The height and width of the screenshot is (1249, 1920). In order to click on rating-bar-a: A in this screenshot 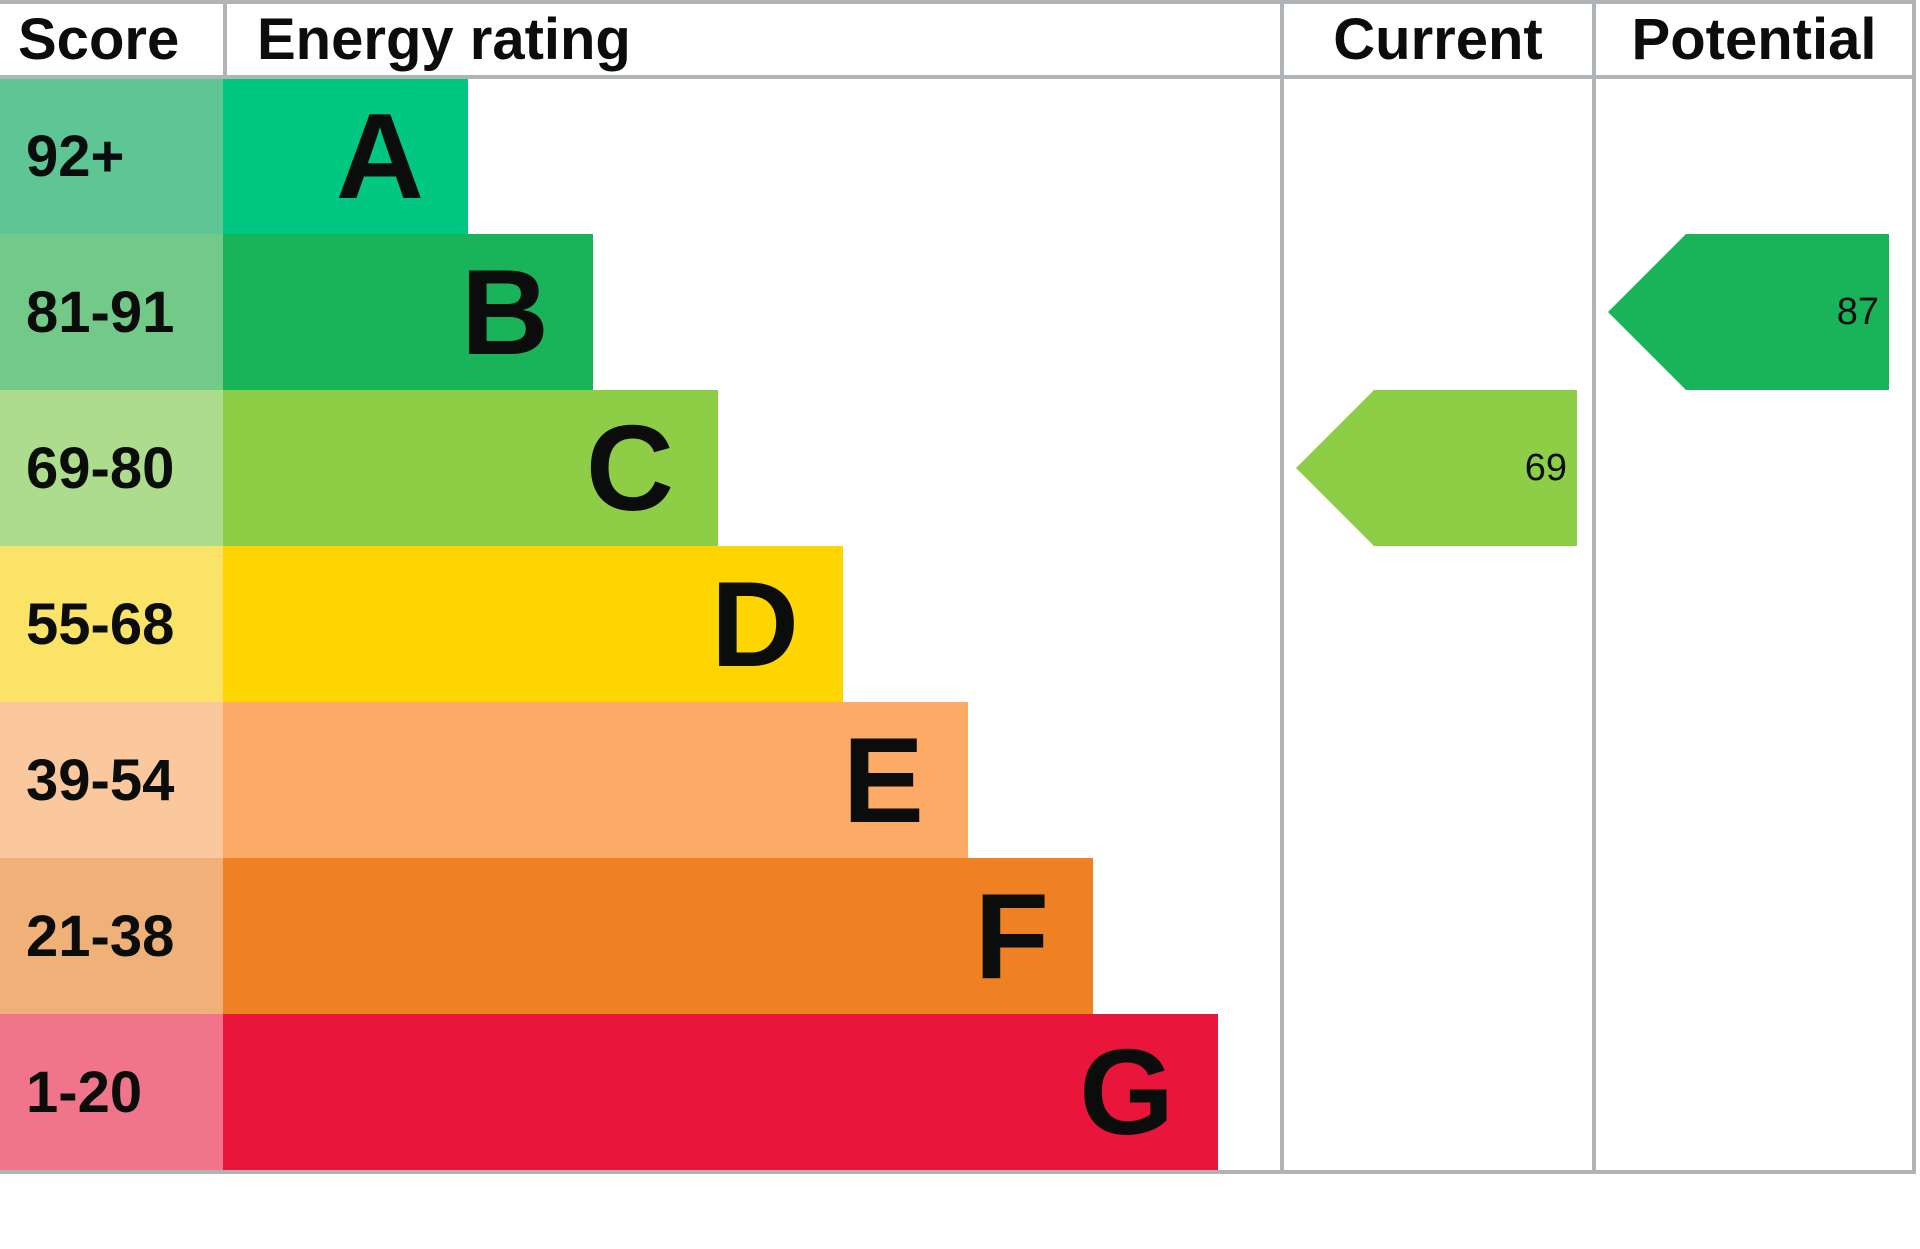, I will do `click(345, 156)`.